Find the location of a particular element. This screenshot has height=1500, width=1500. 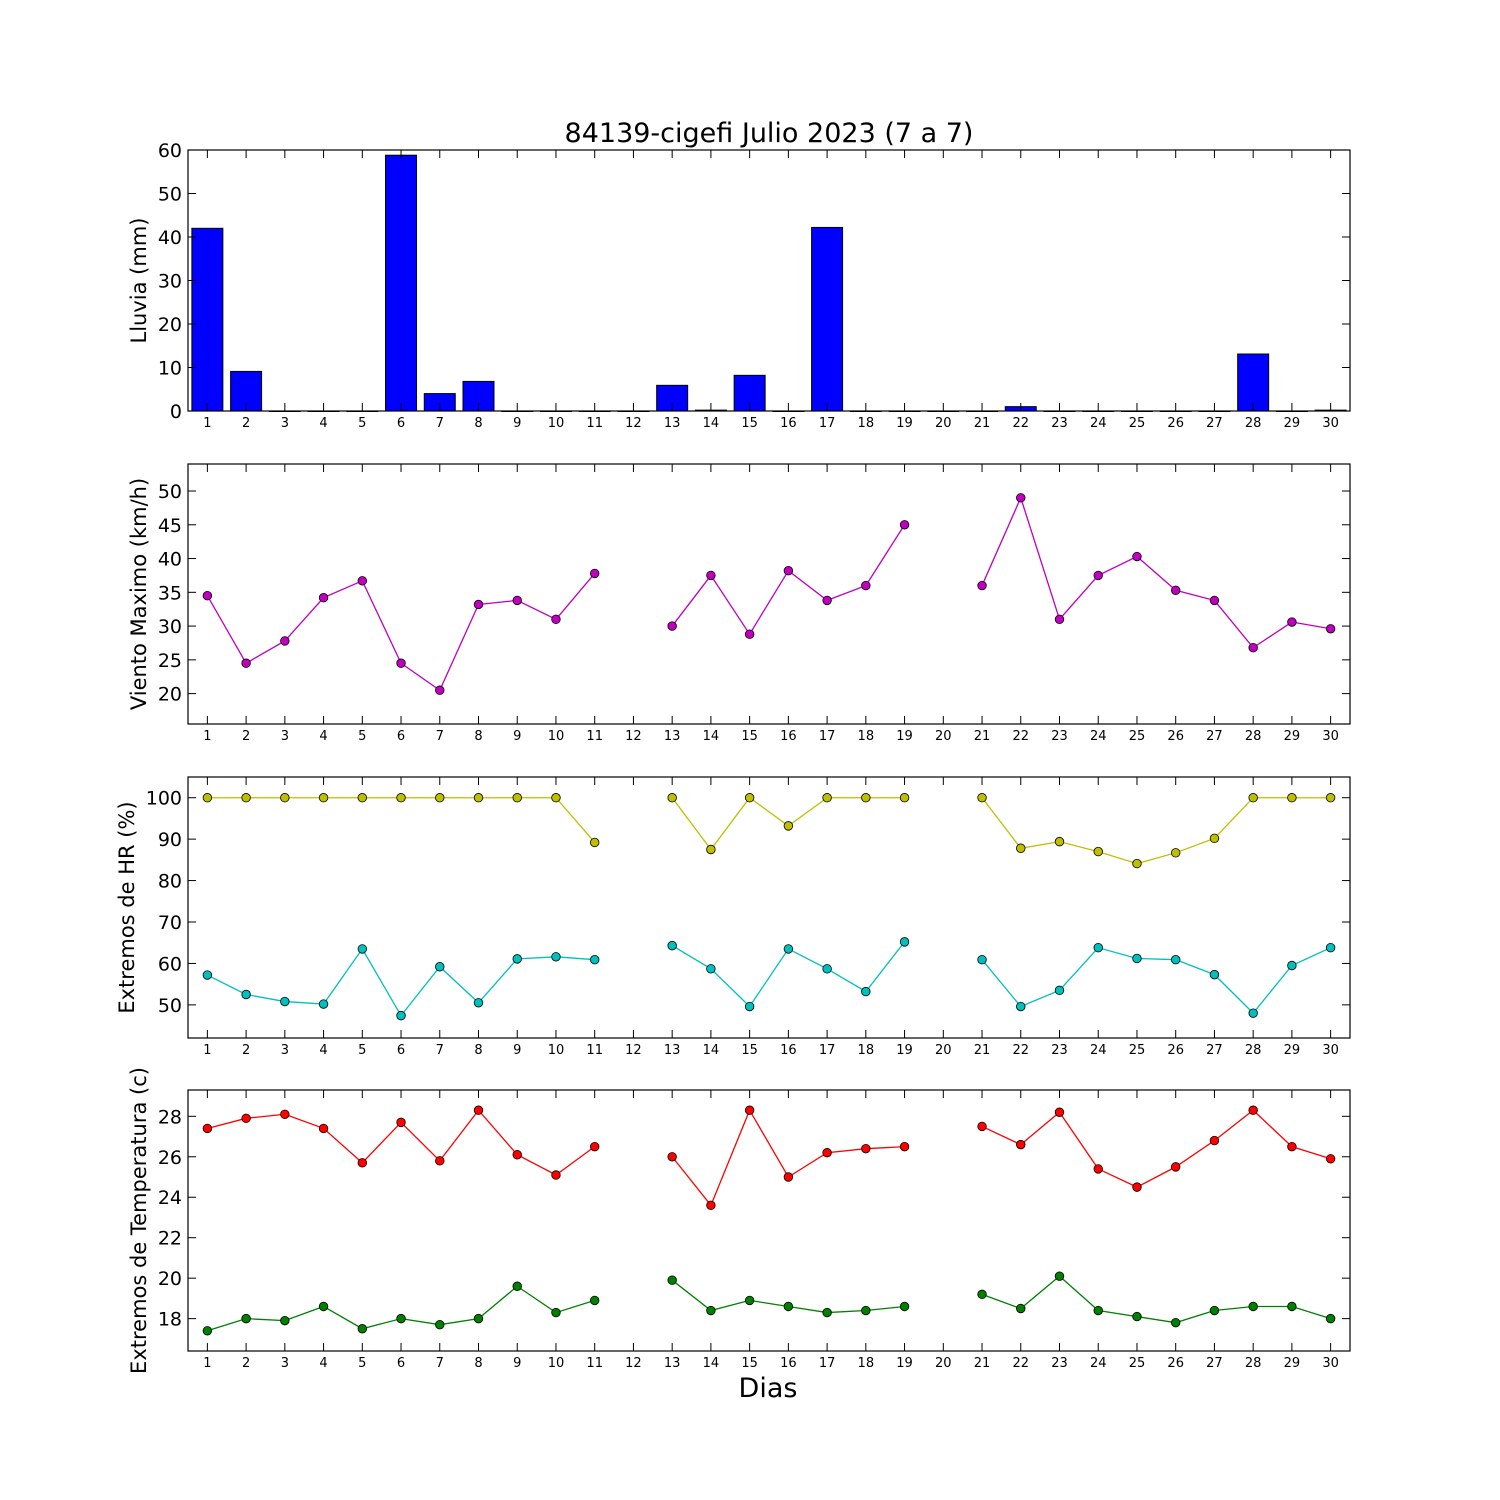

chart-title: 84139-cigefi Julio 2023 (7 a 7) is located at coordinates (769, 133).